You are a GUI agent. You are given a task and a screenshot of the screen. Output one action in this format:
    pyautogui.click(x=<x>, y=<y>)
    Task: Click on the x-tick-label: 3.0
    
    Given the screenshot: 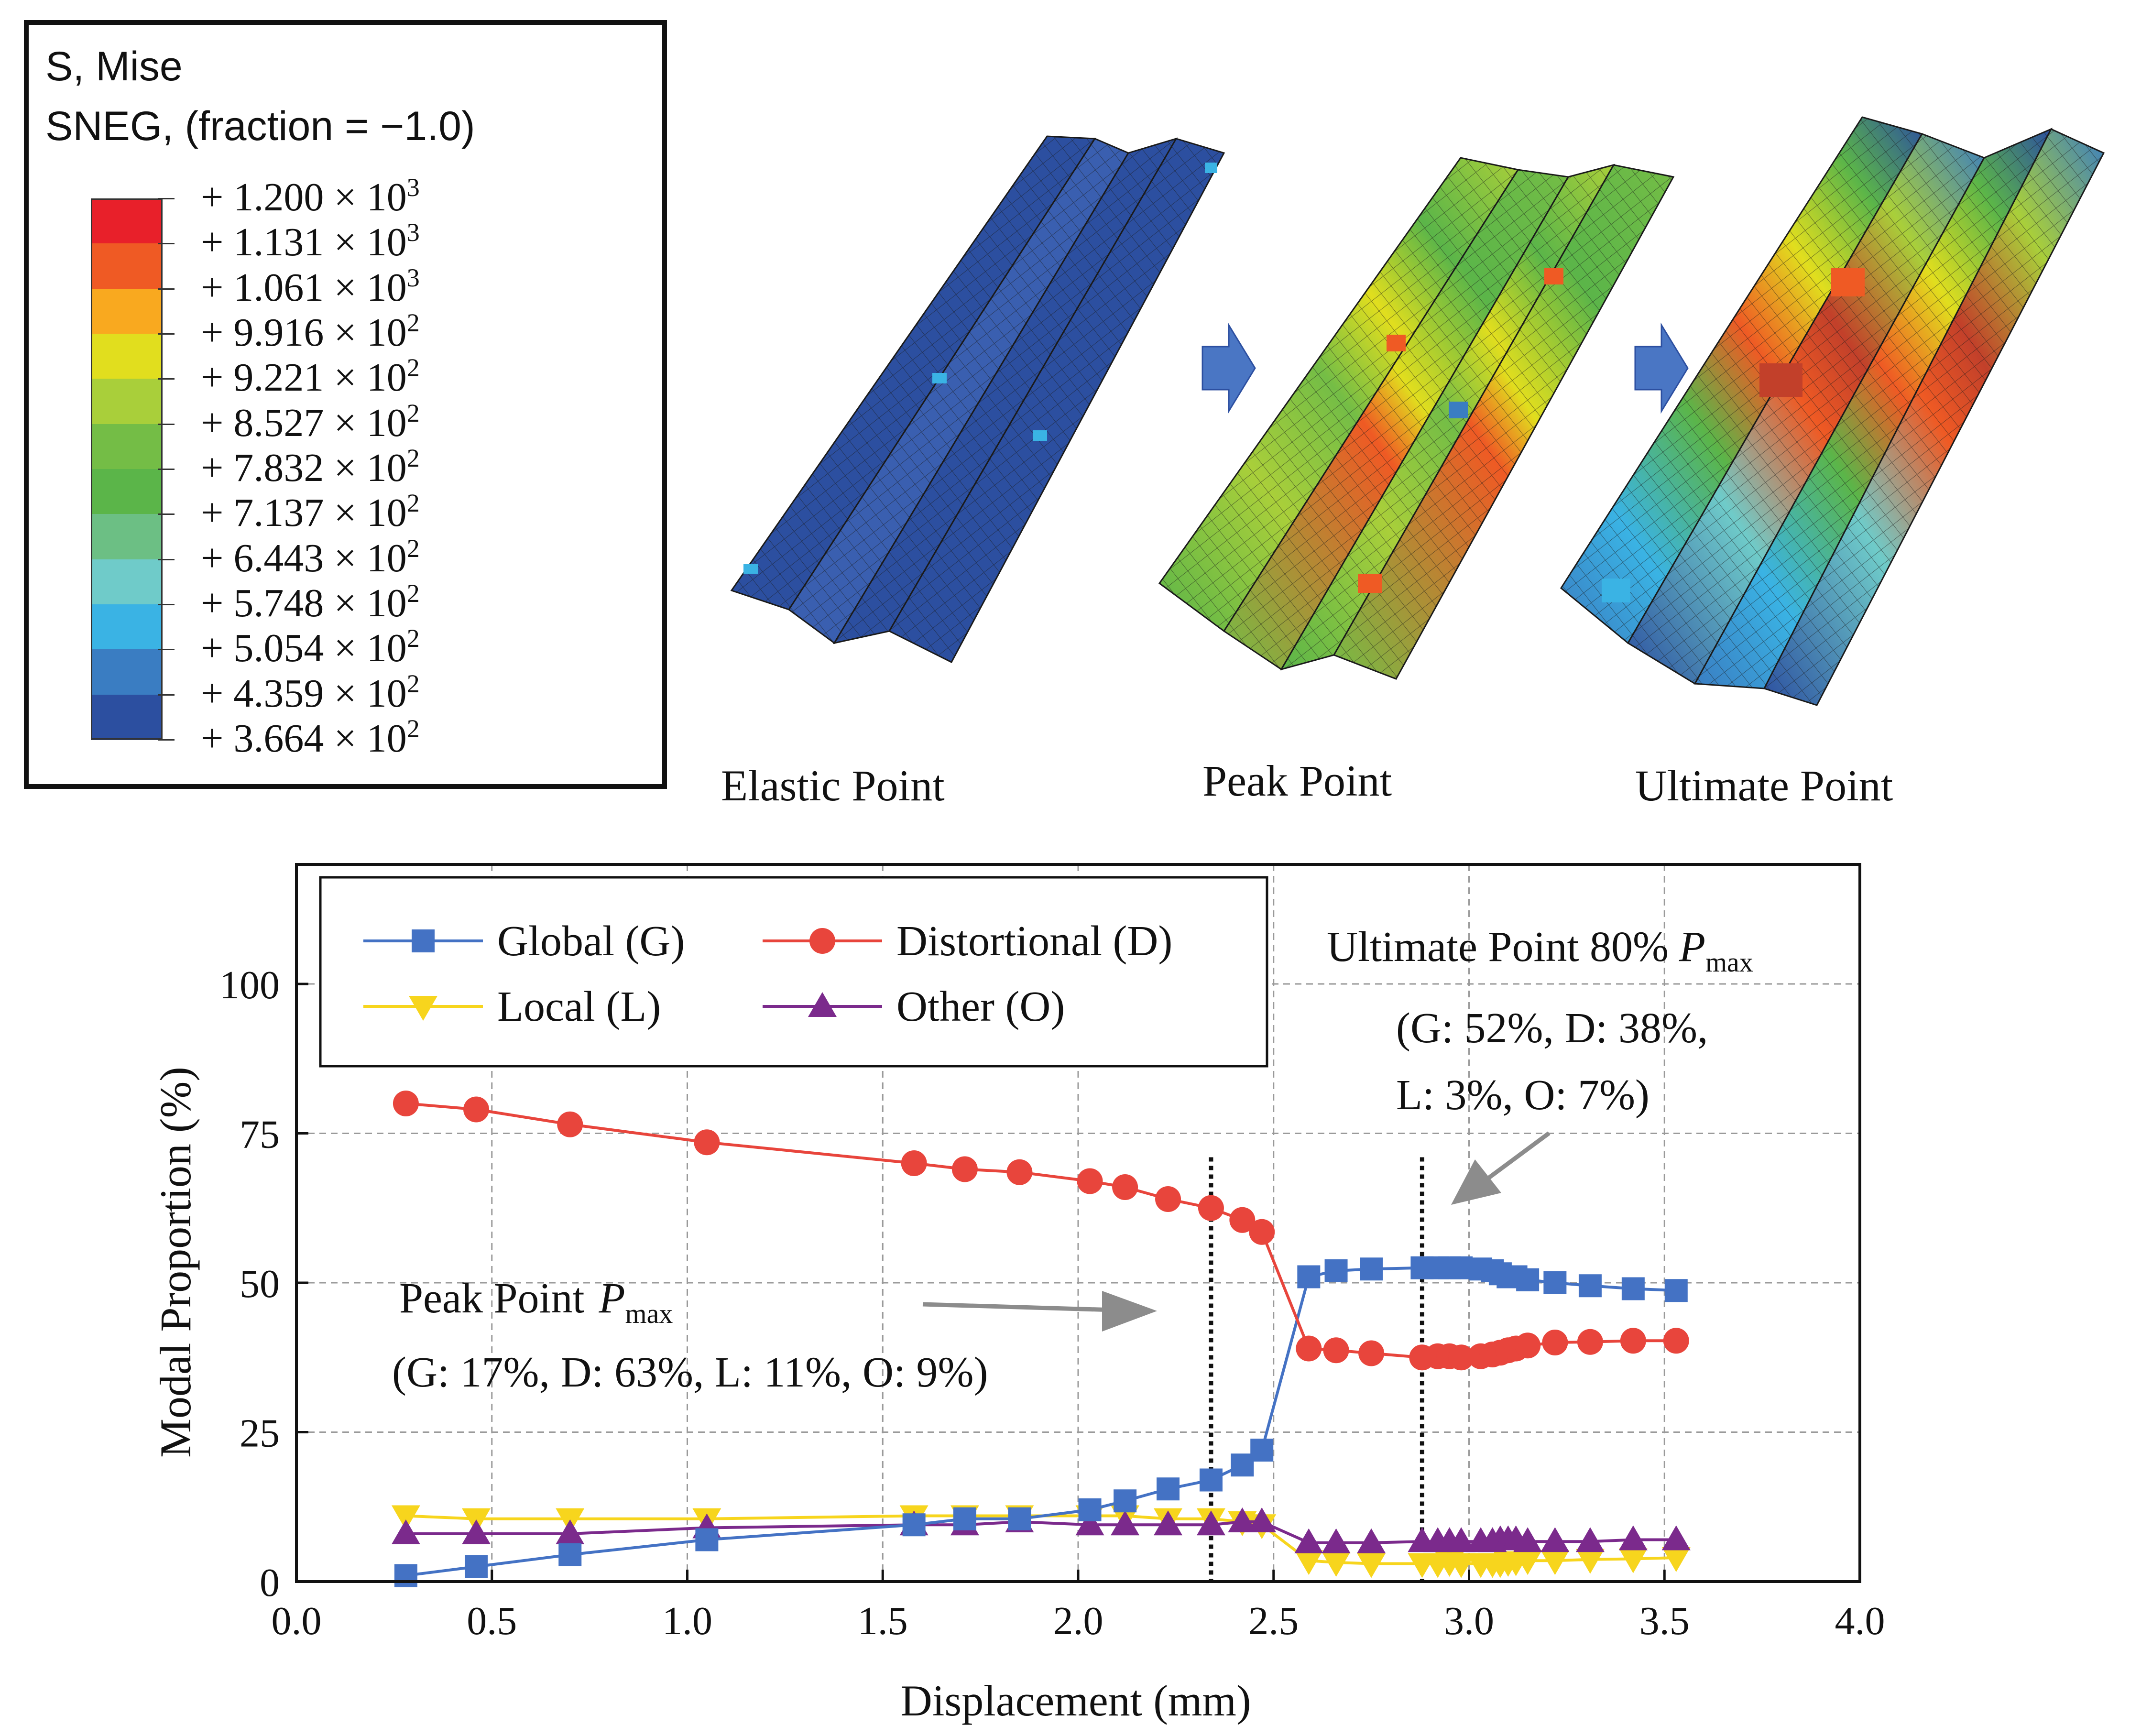 What is the action you would take?
    pyautogui.click(x=1469, y=1621)
    